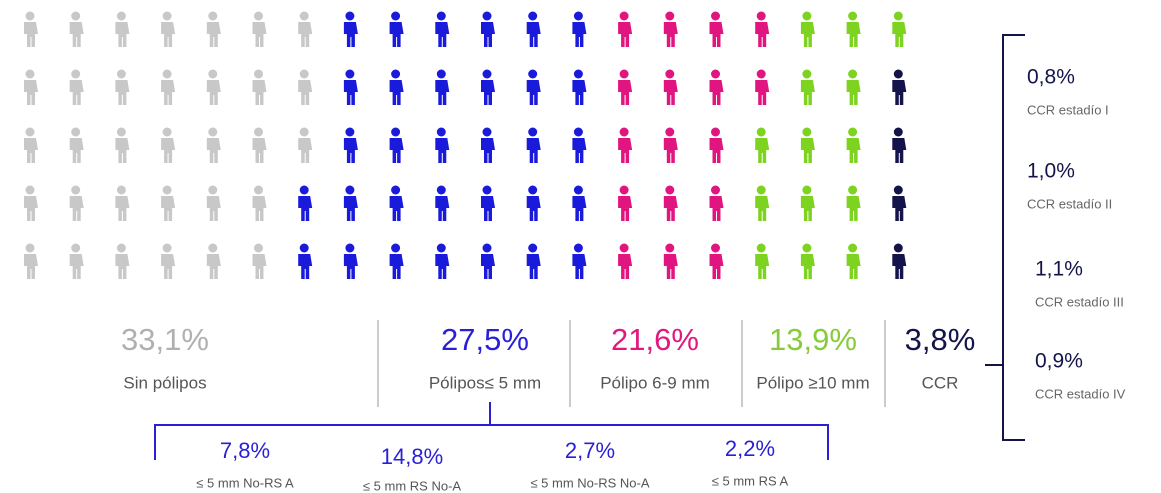  What do you see at coordinates (164, 382) in the screenshot?
I see `group-label: Sin pólipos` at bounding box center [164, 382].